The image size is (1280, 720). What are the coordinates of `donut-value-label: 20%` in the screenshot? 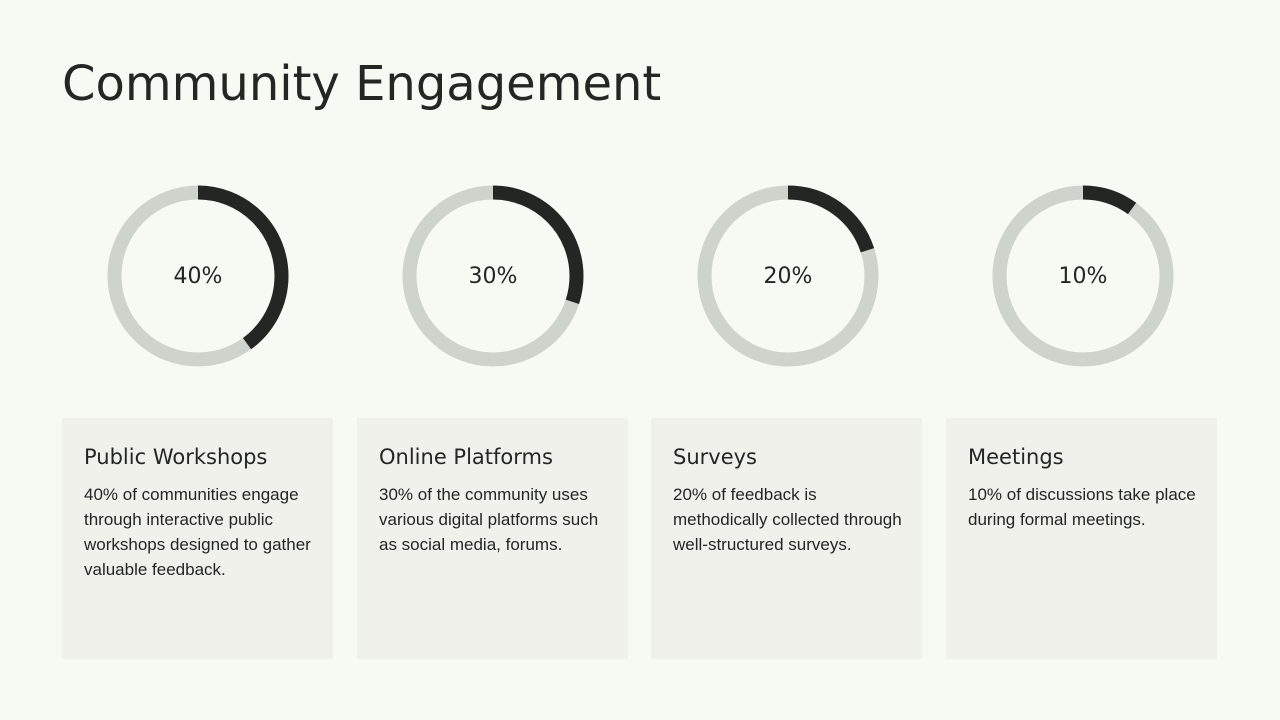 It's located at (788, 276).